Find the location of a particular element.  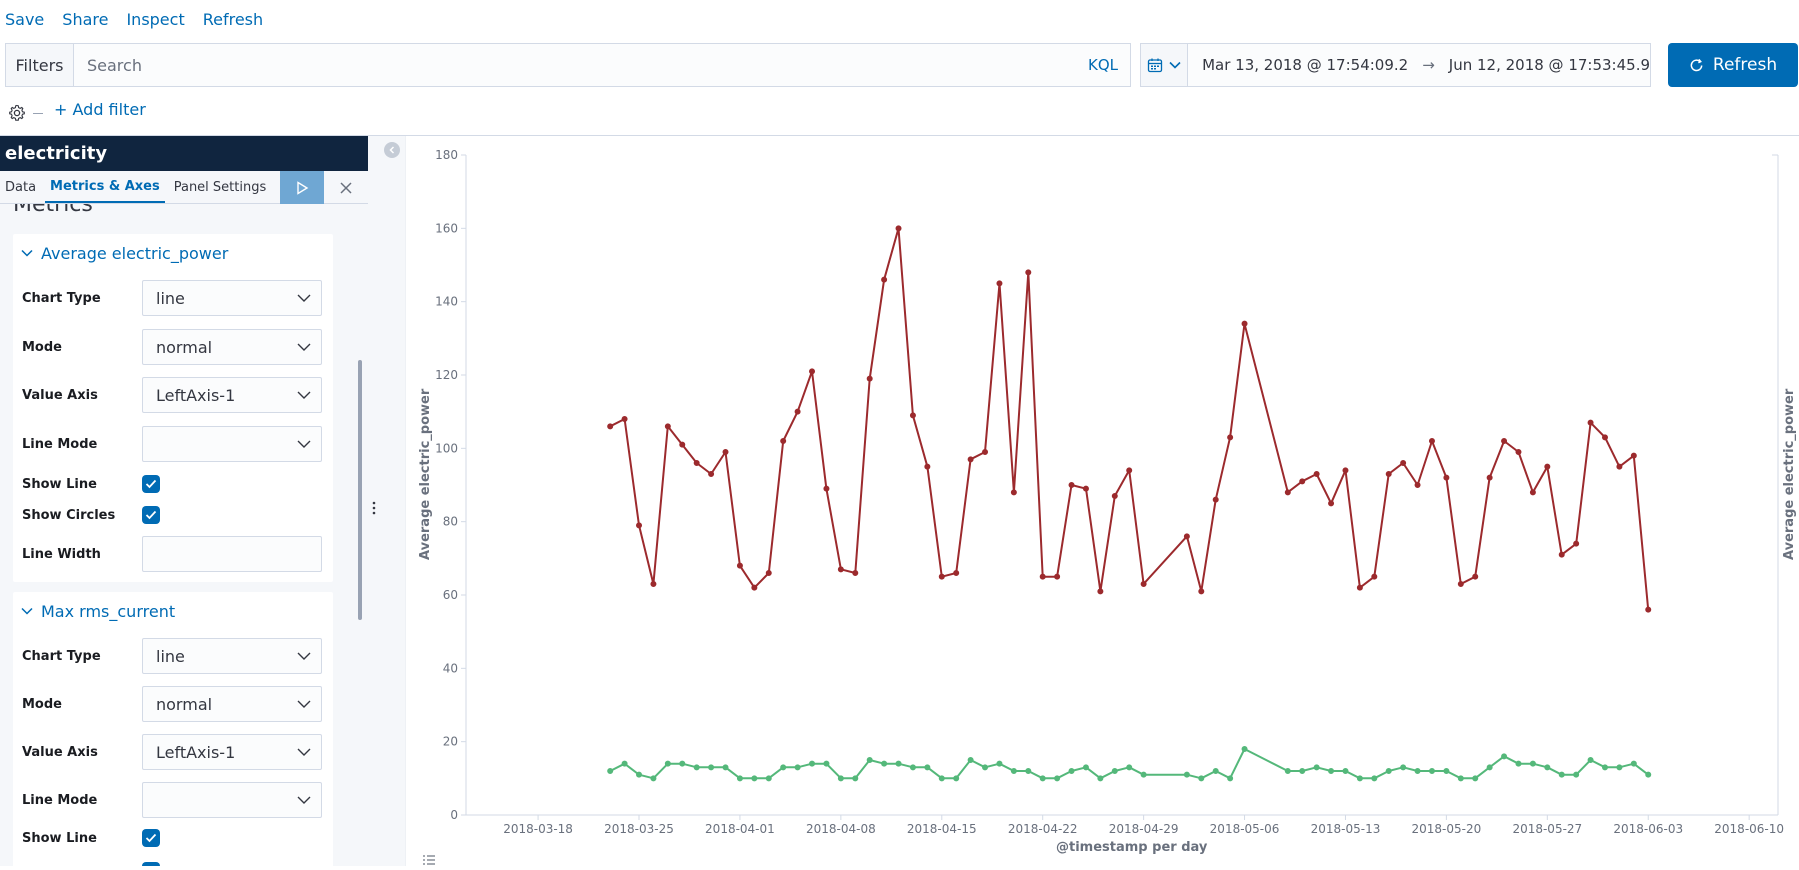

refresh-link: Refresh is located at coordinates (233, 19).